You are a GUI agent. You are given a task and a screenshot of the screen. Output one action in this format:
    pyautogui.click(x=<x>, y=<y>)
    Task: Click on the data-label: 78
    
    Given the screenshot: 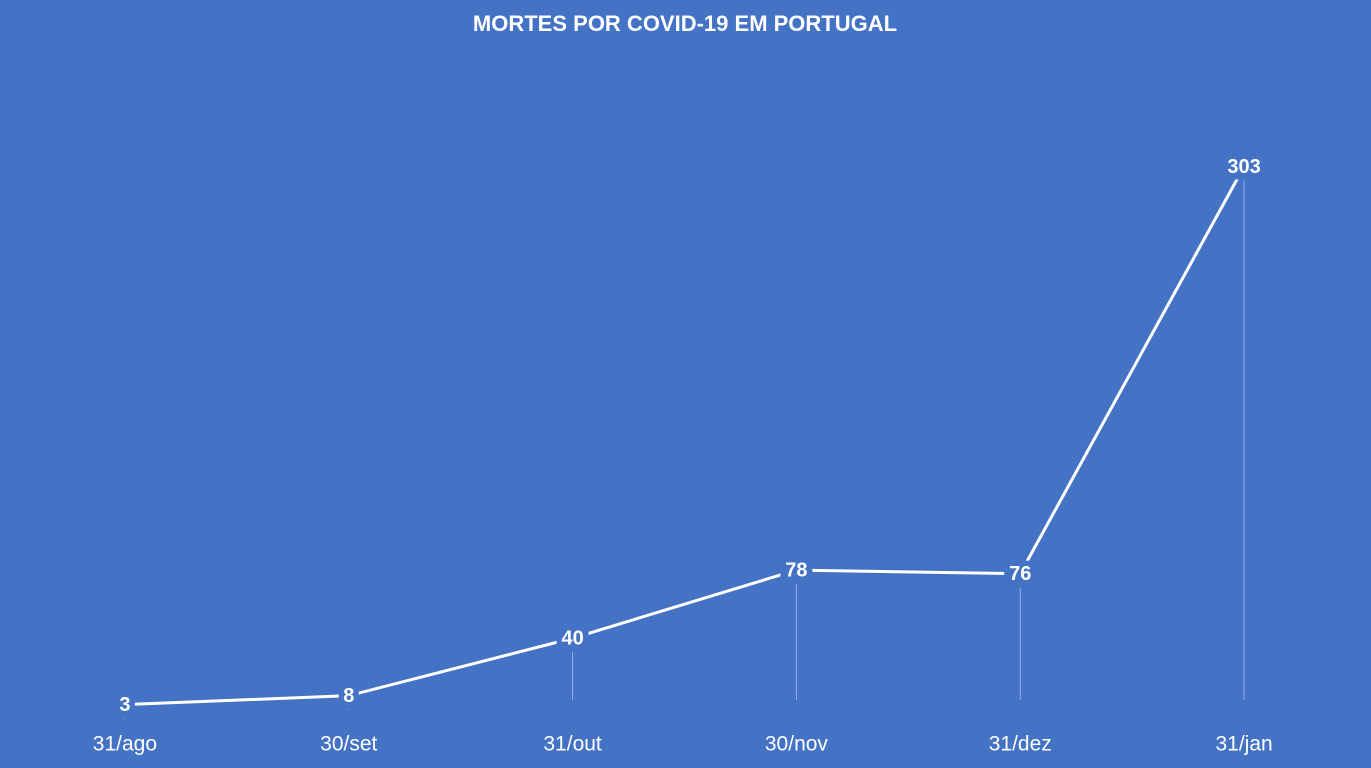 What is the action you would take?
    pyautogui.click(x=796, y=570)
    